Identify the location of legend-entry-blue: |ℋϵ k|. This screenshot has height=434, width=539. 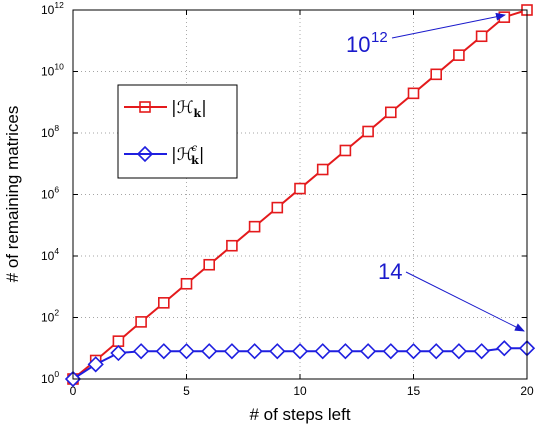
(164, 155).